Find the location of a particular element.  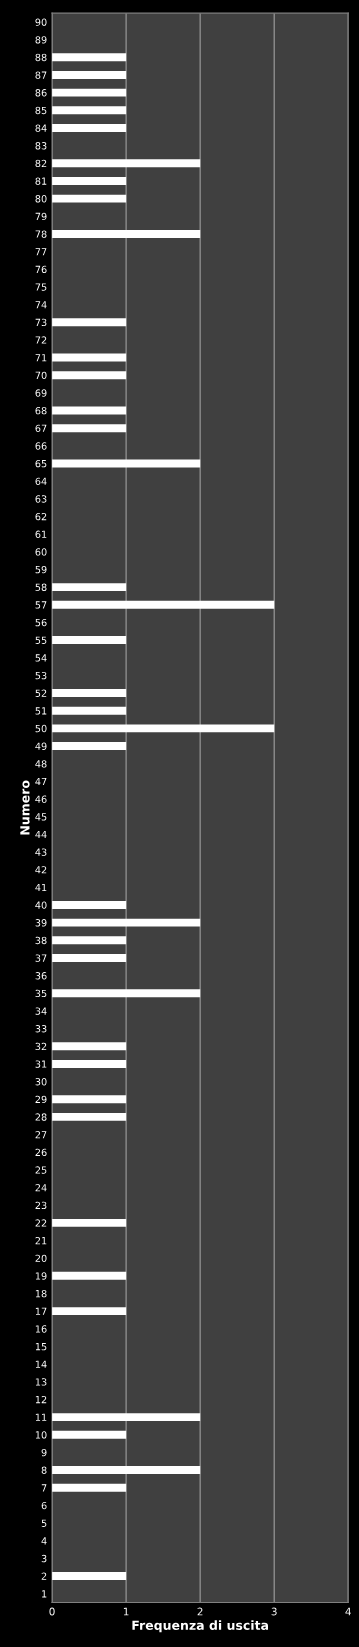

y-tick-label: 1 is located at coordinates (44, 1594).